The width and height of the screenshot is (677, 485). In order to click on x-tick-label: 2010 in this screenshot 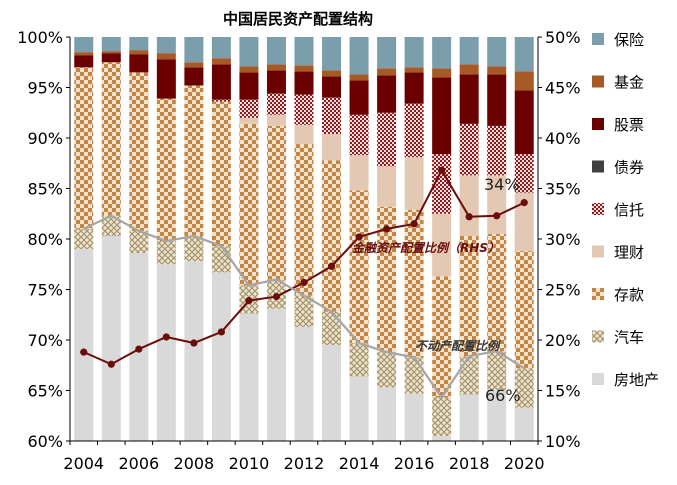, I will do `click(249, 463)`.